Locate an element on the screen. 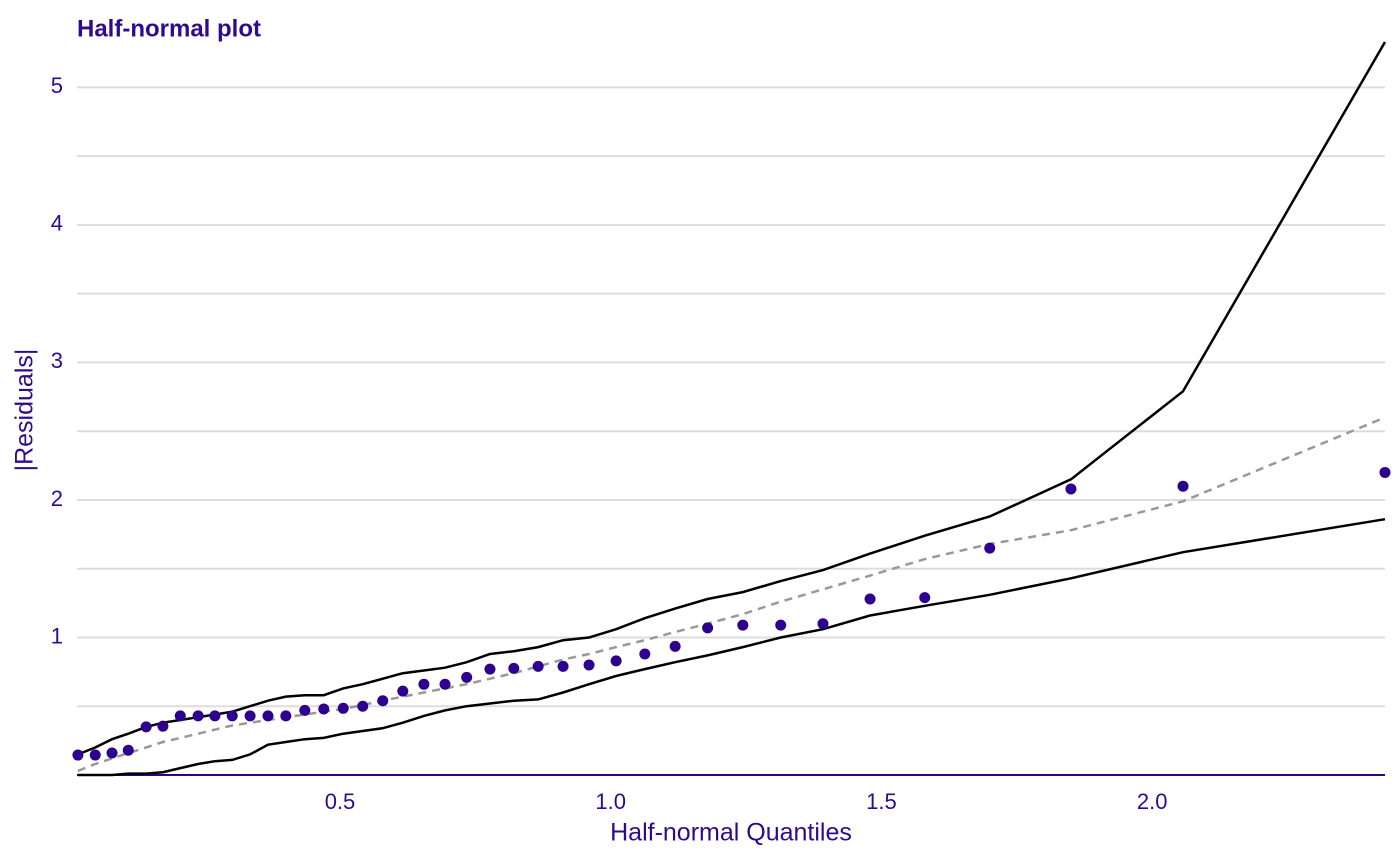 This screenshot has height=865, width=1400. y-tick-label: 2 is located at coordinates (57, 498).